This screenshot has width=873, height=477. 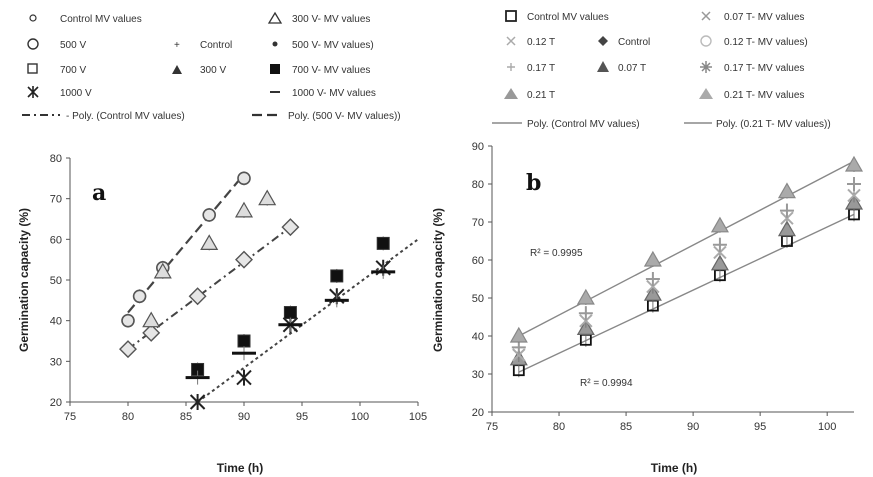 I want to click on legend-a-label-8: 1000 V, so click(x=76, y=93).